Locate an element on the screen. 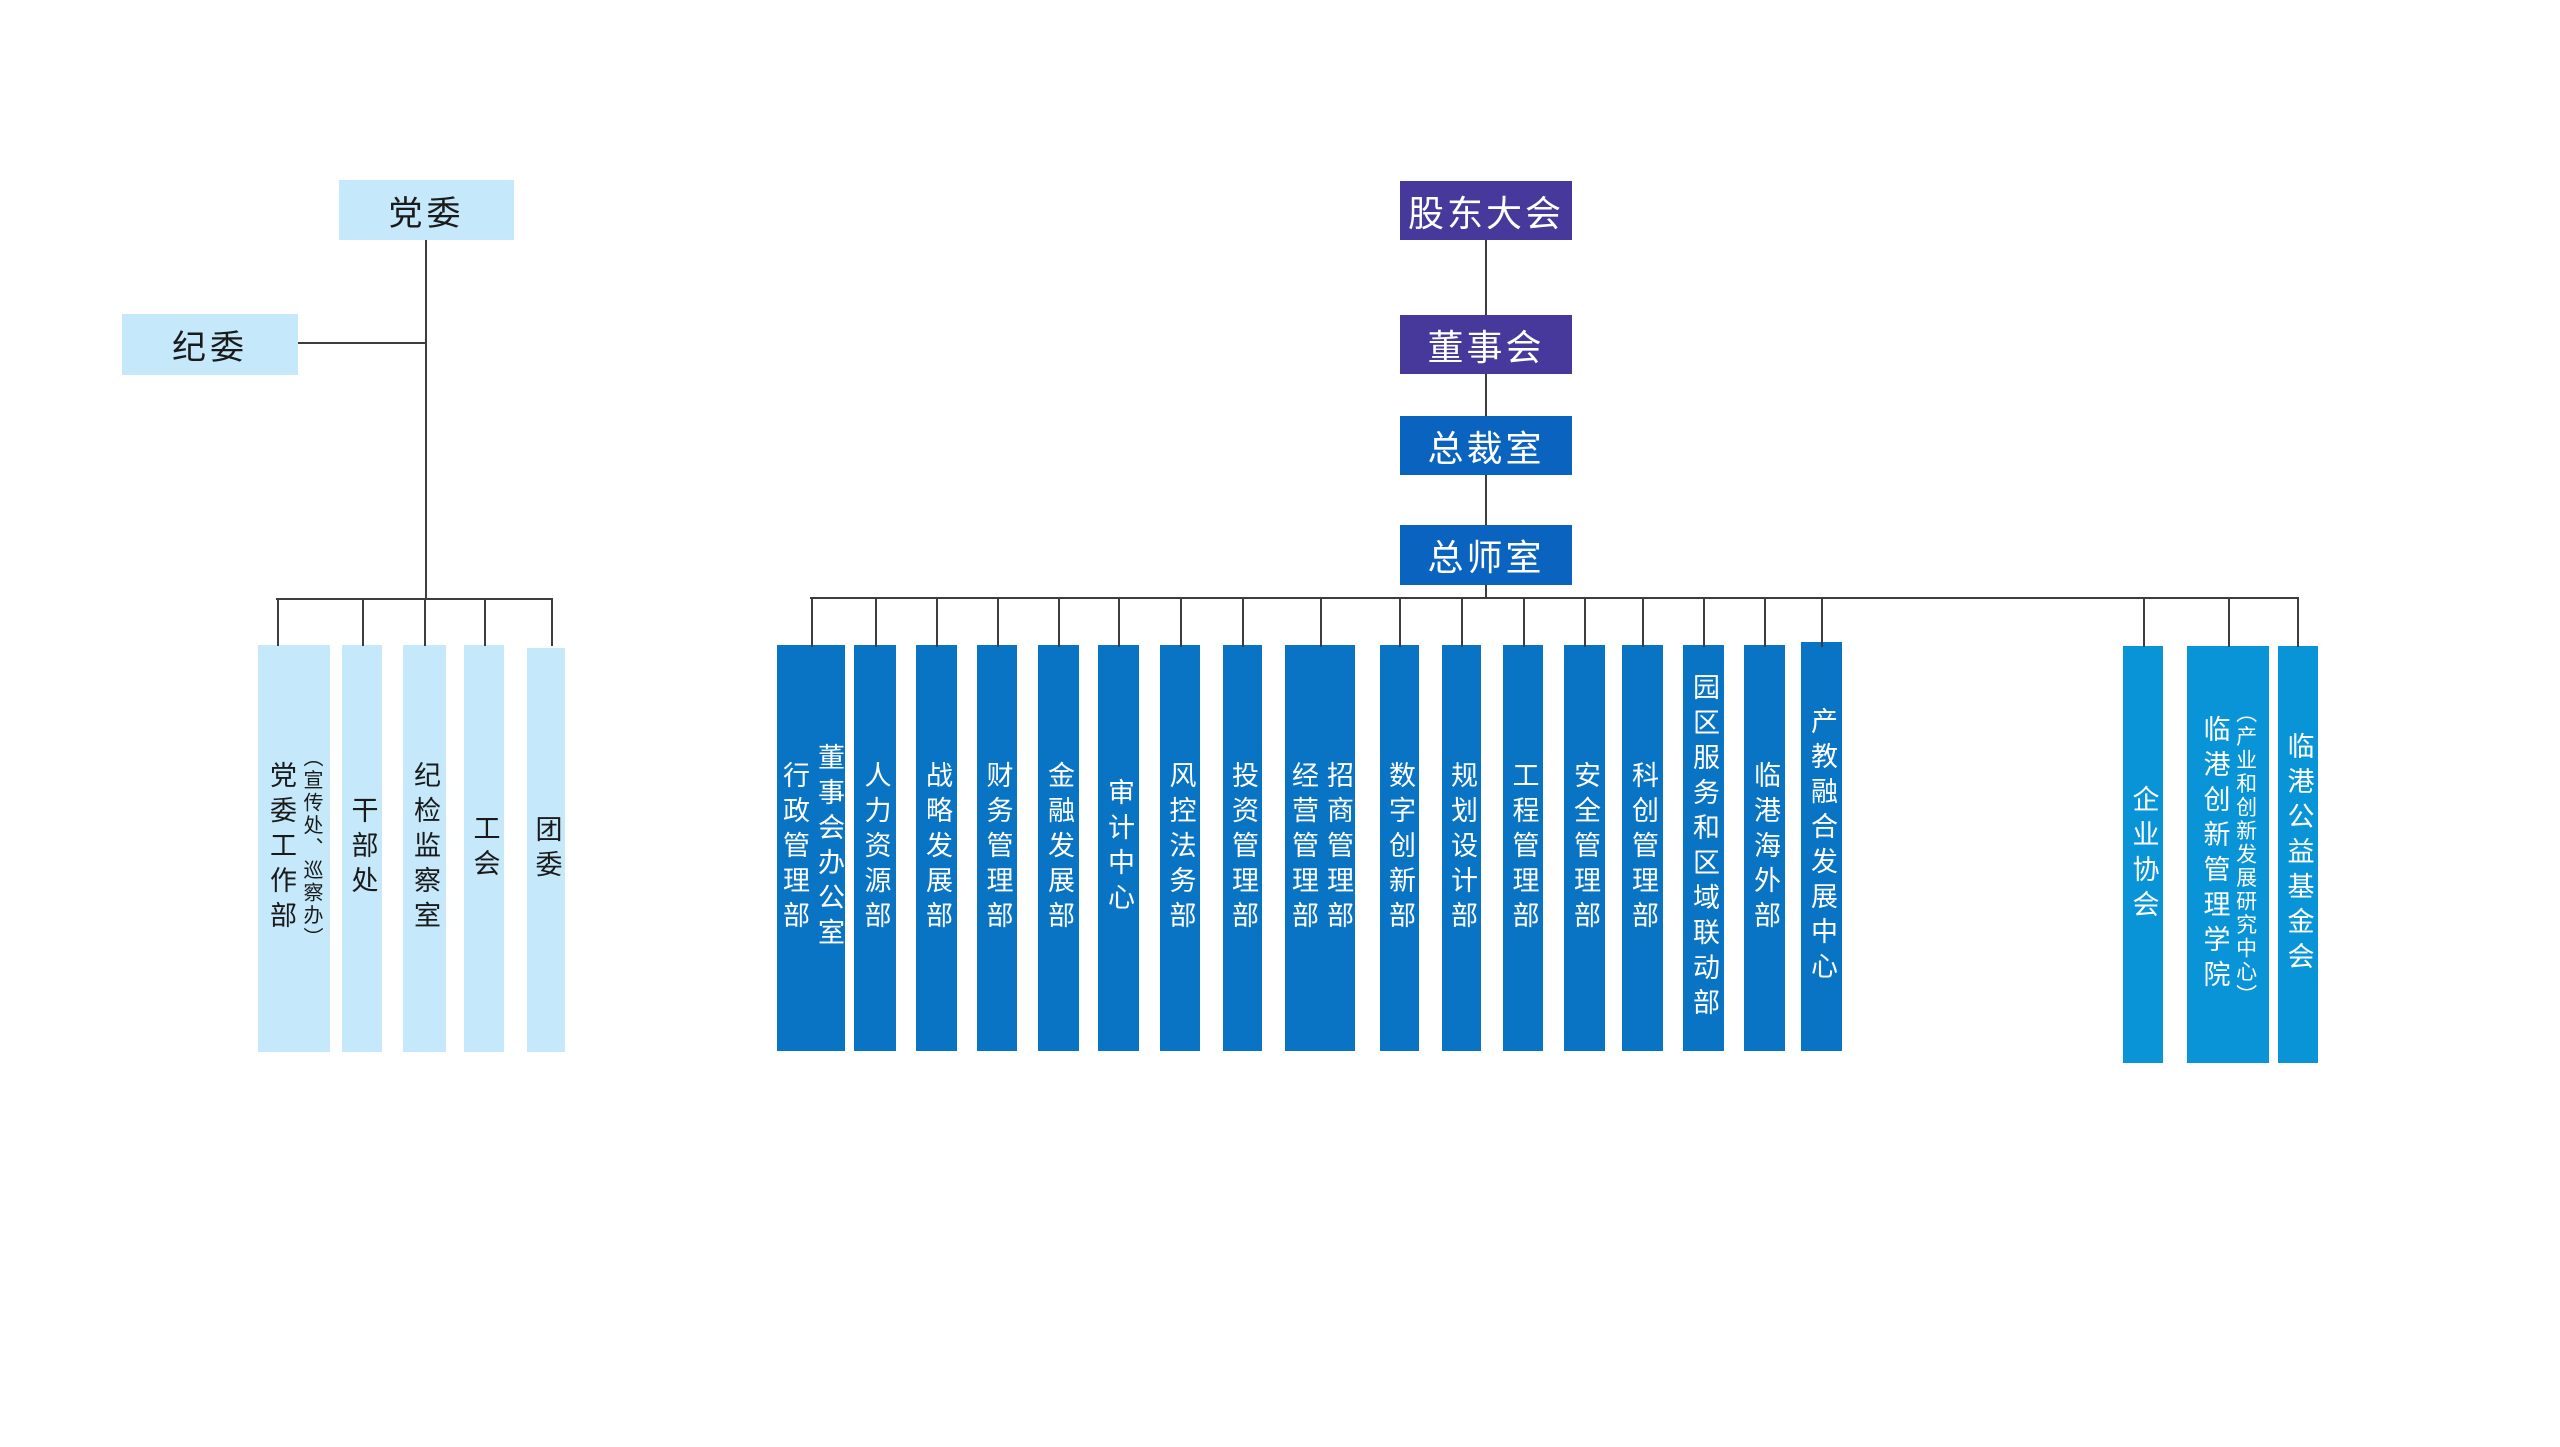  connector-party-trunk is located at coordinates (426, 420).